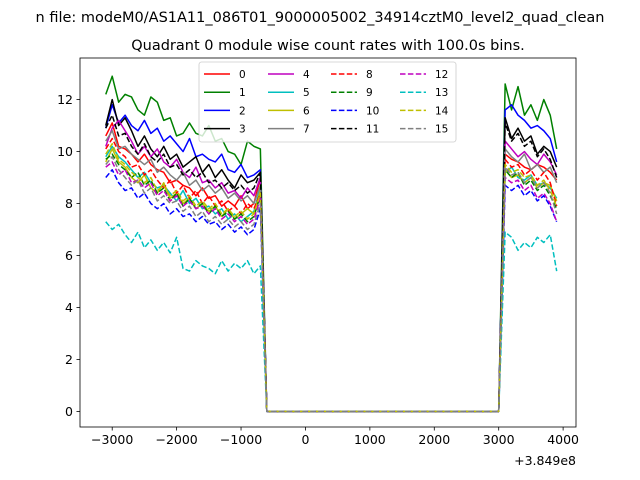 The height and width of the screenshot is (480, 640). What do you see at coordinates (563, 439) in the screenshot?
I see `x-tick-label: 4000` at bounding box center [563, 439].